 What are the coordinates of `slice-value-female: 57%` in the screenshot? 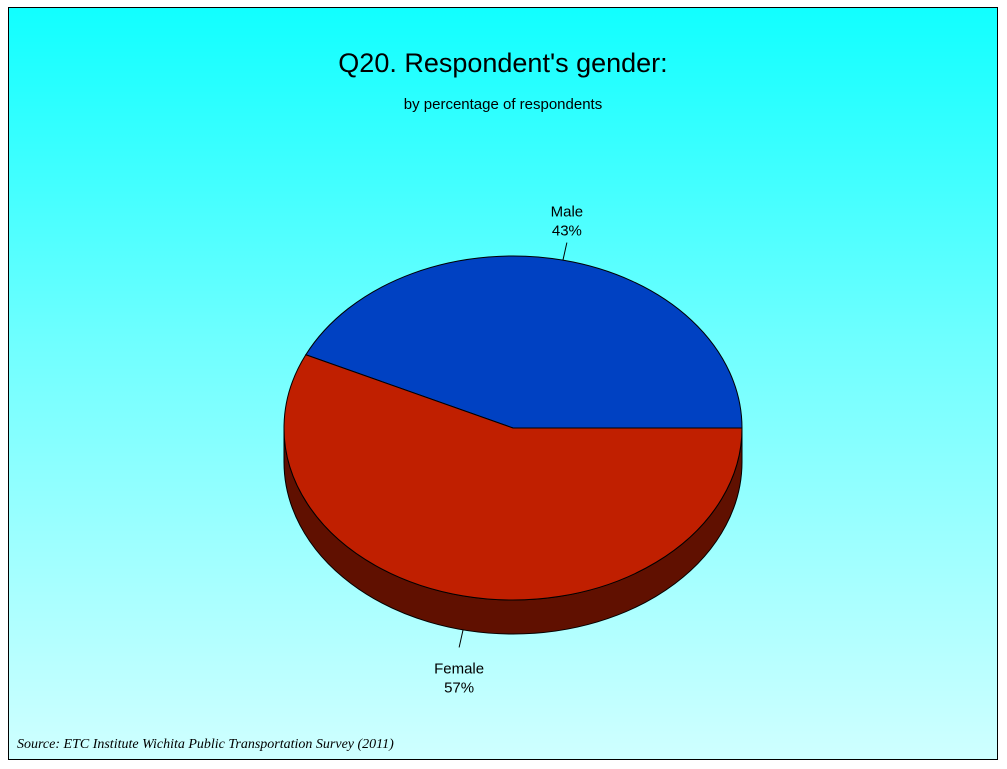 It's located at (459, 687).